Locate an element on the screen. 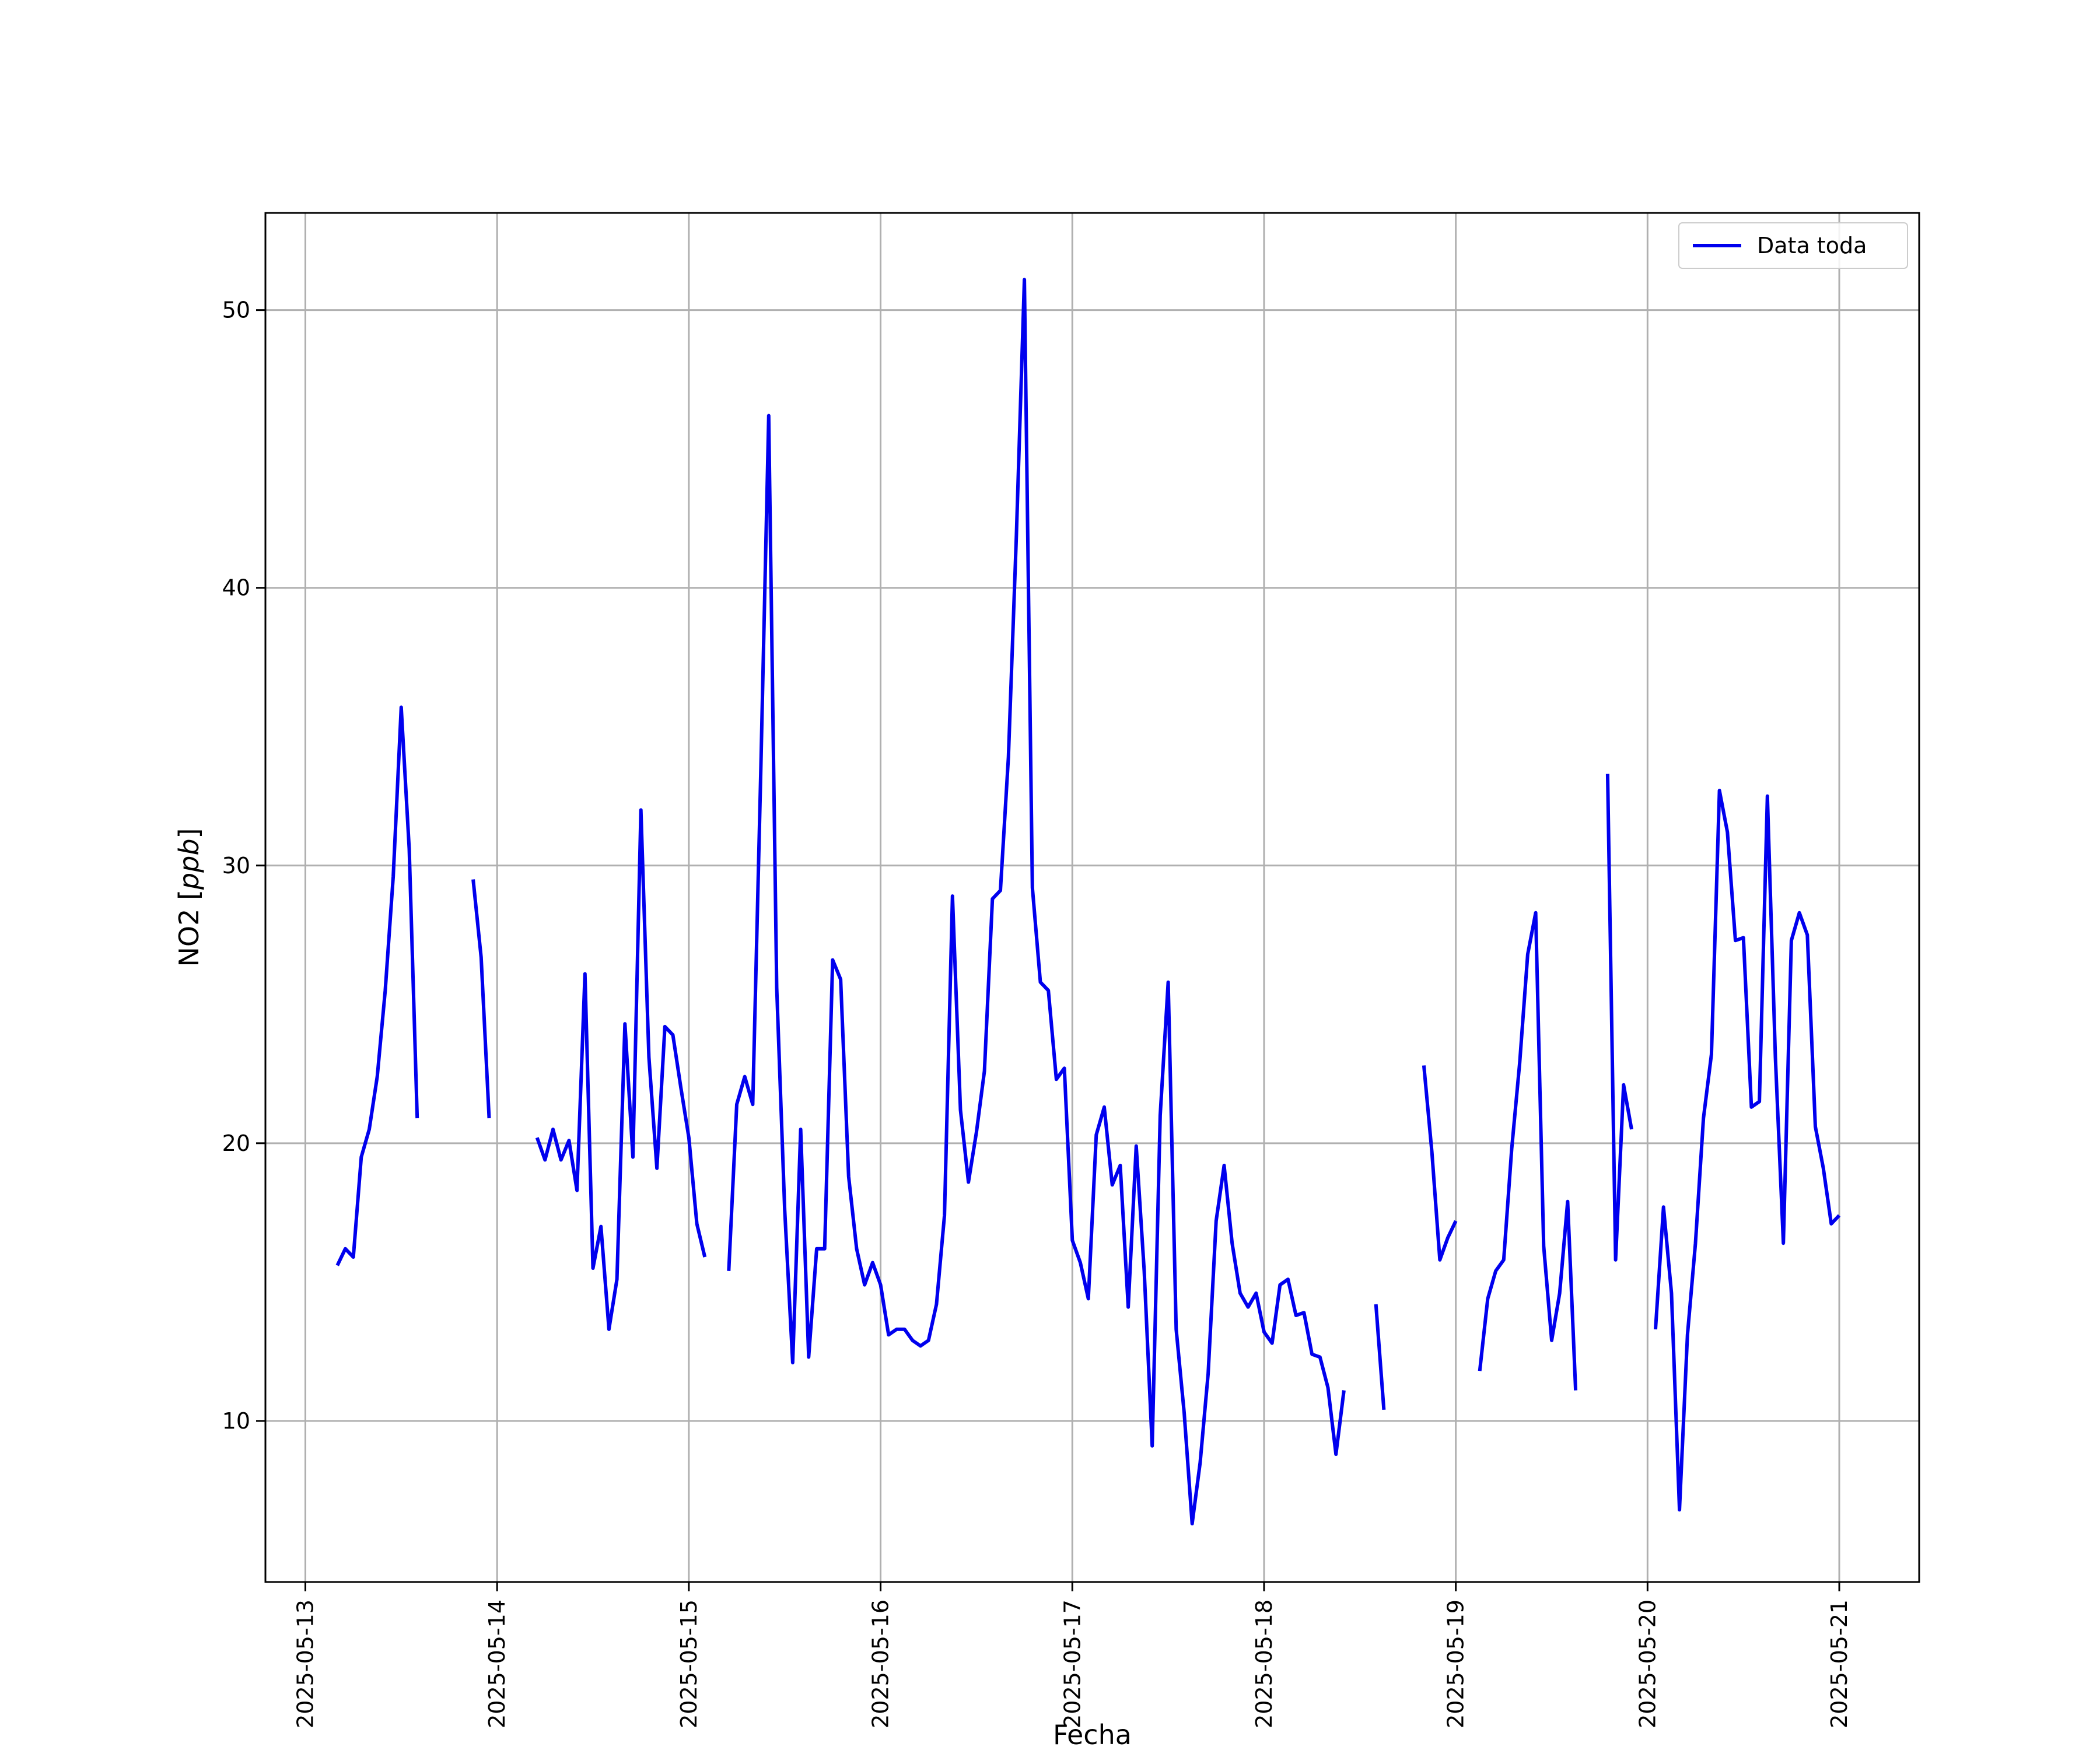 Image resolution: width=2100 pixels, height=1750 pixels. legend-label: Data toda is located at coordinates (1812, 245).